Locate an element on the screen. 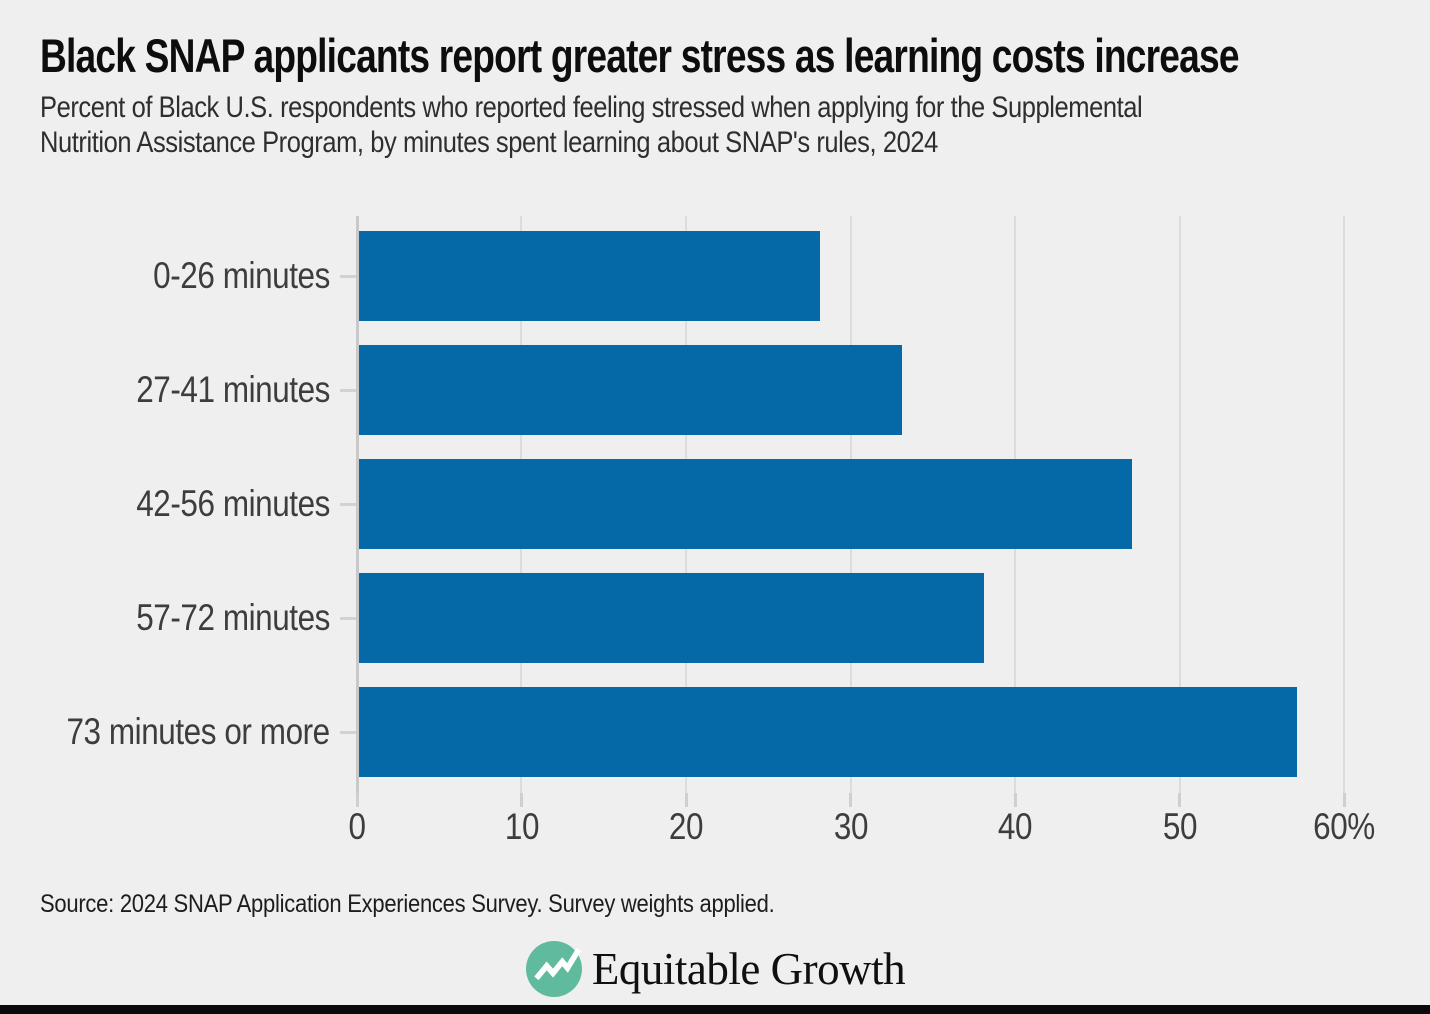 Image resolution: width=1430 pixels, height=1014 pixels. x-tick-label: 60% is located at coordinates (1344, 826).